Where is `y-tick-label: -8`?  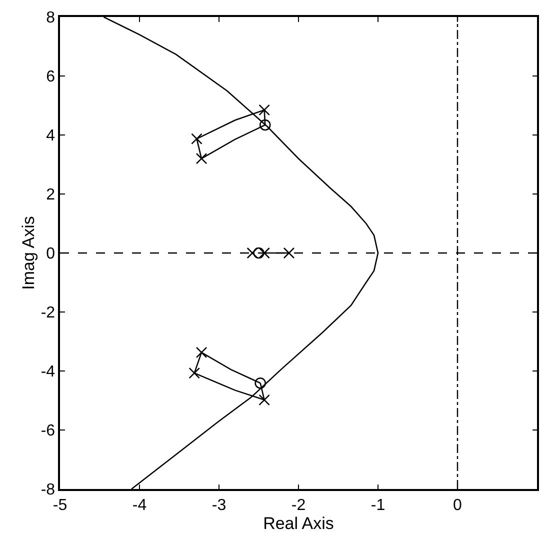 y-tick-label: -8 is located at coordinates (48, 490).